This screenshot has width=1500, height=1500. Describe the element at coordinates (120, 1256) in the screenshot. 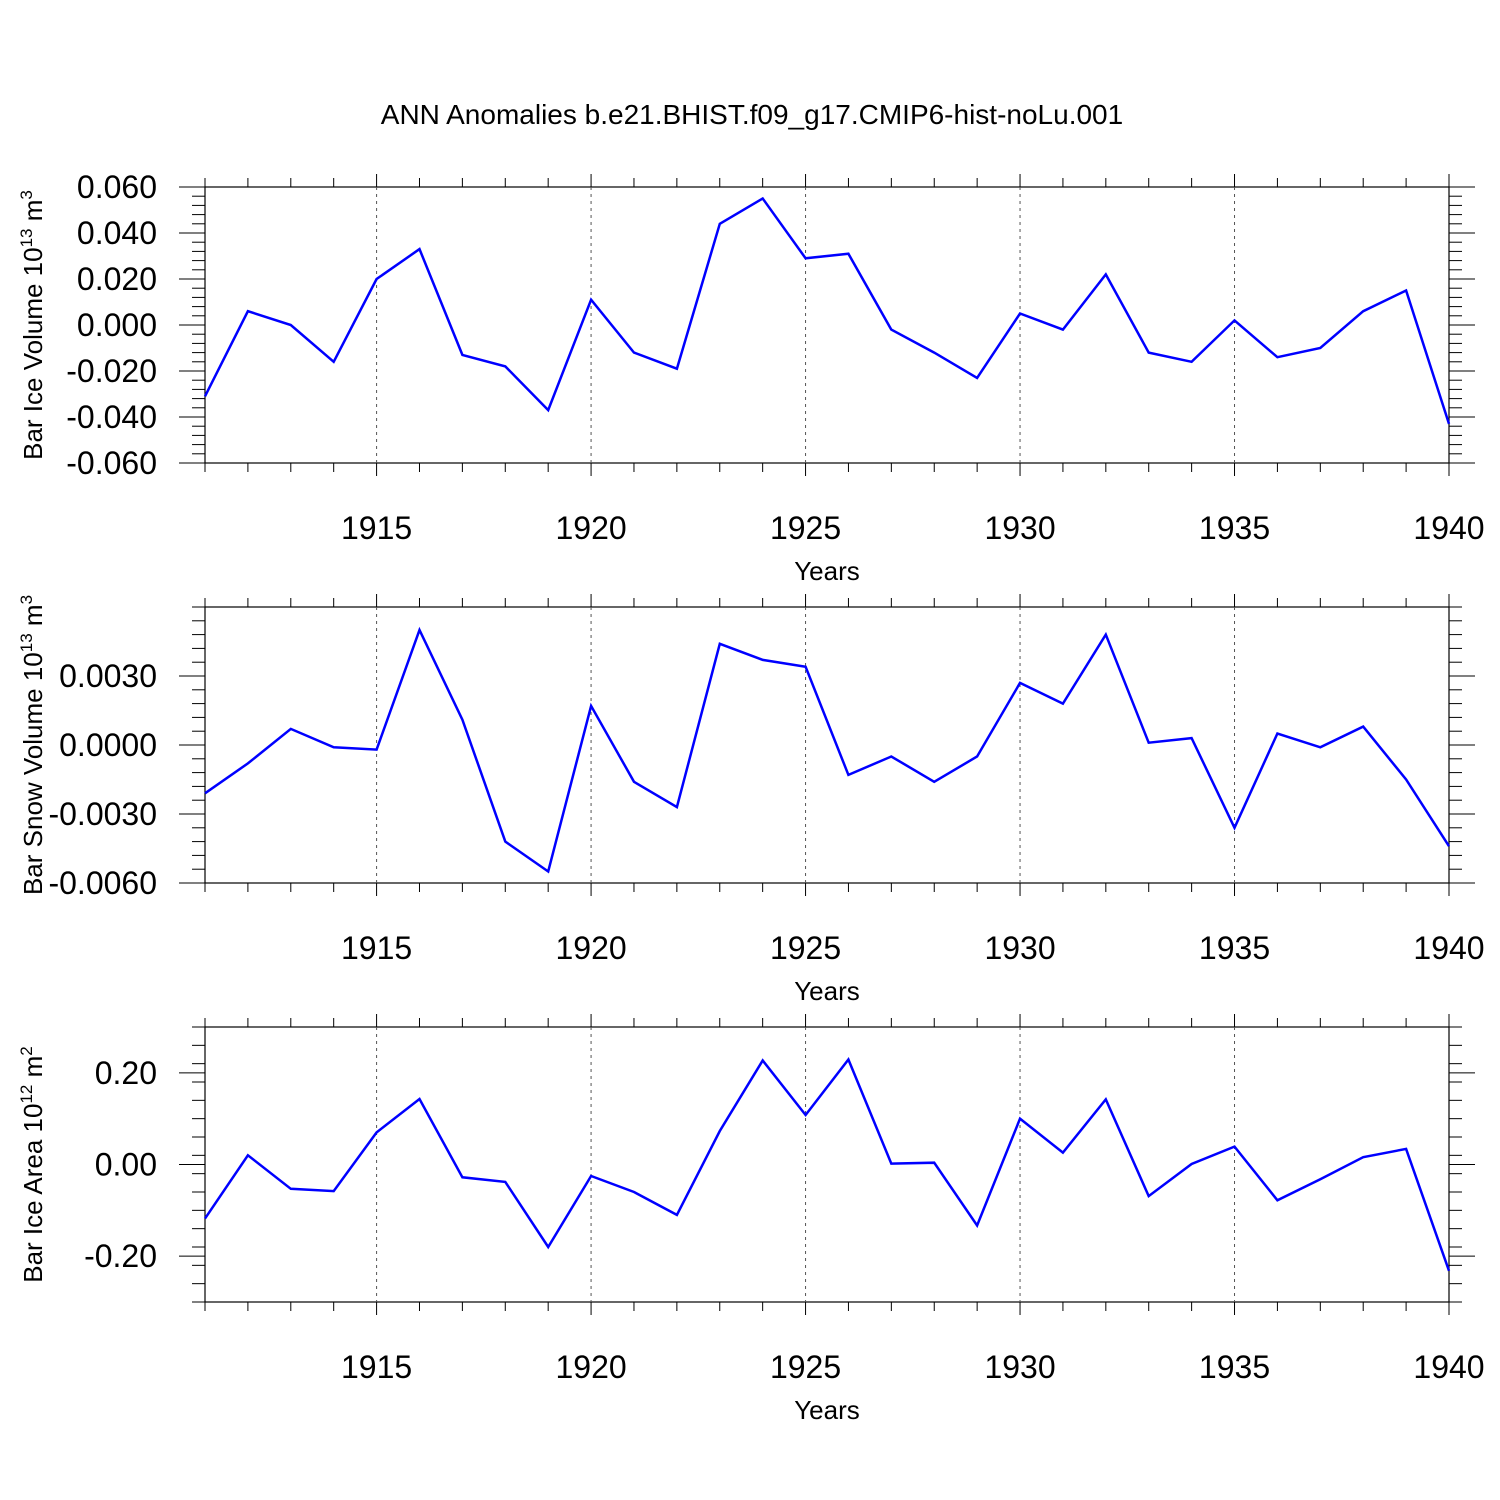

I see `y-tick-label: -0.20` at that location.